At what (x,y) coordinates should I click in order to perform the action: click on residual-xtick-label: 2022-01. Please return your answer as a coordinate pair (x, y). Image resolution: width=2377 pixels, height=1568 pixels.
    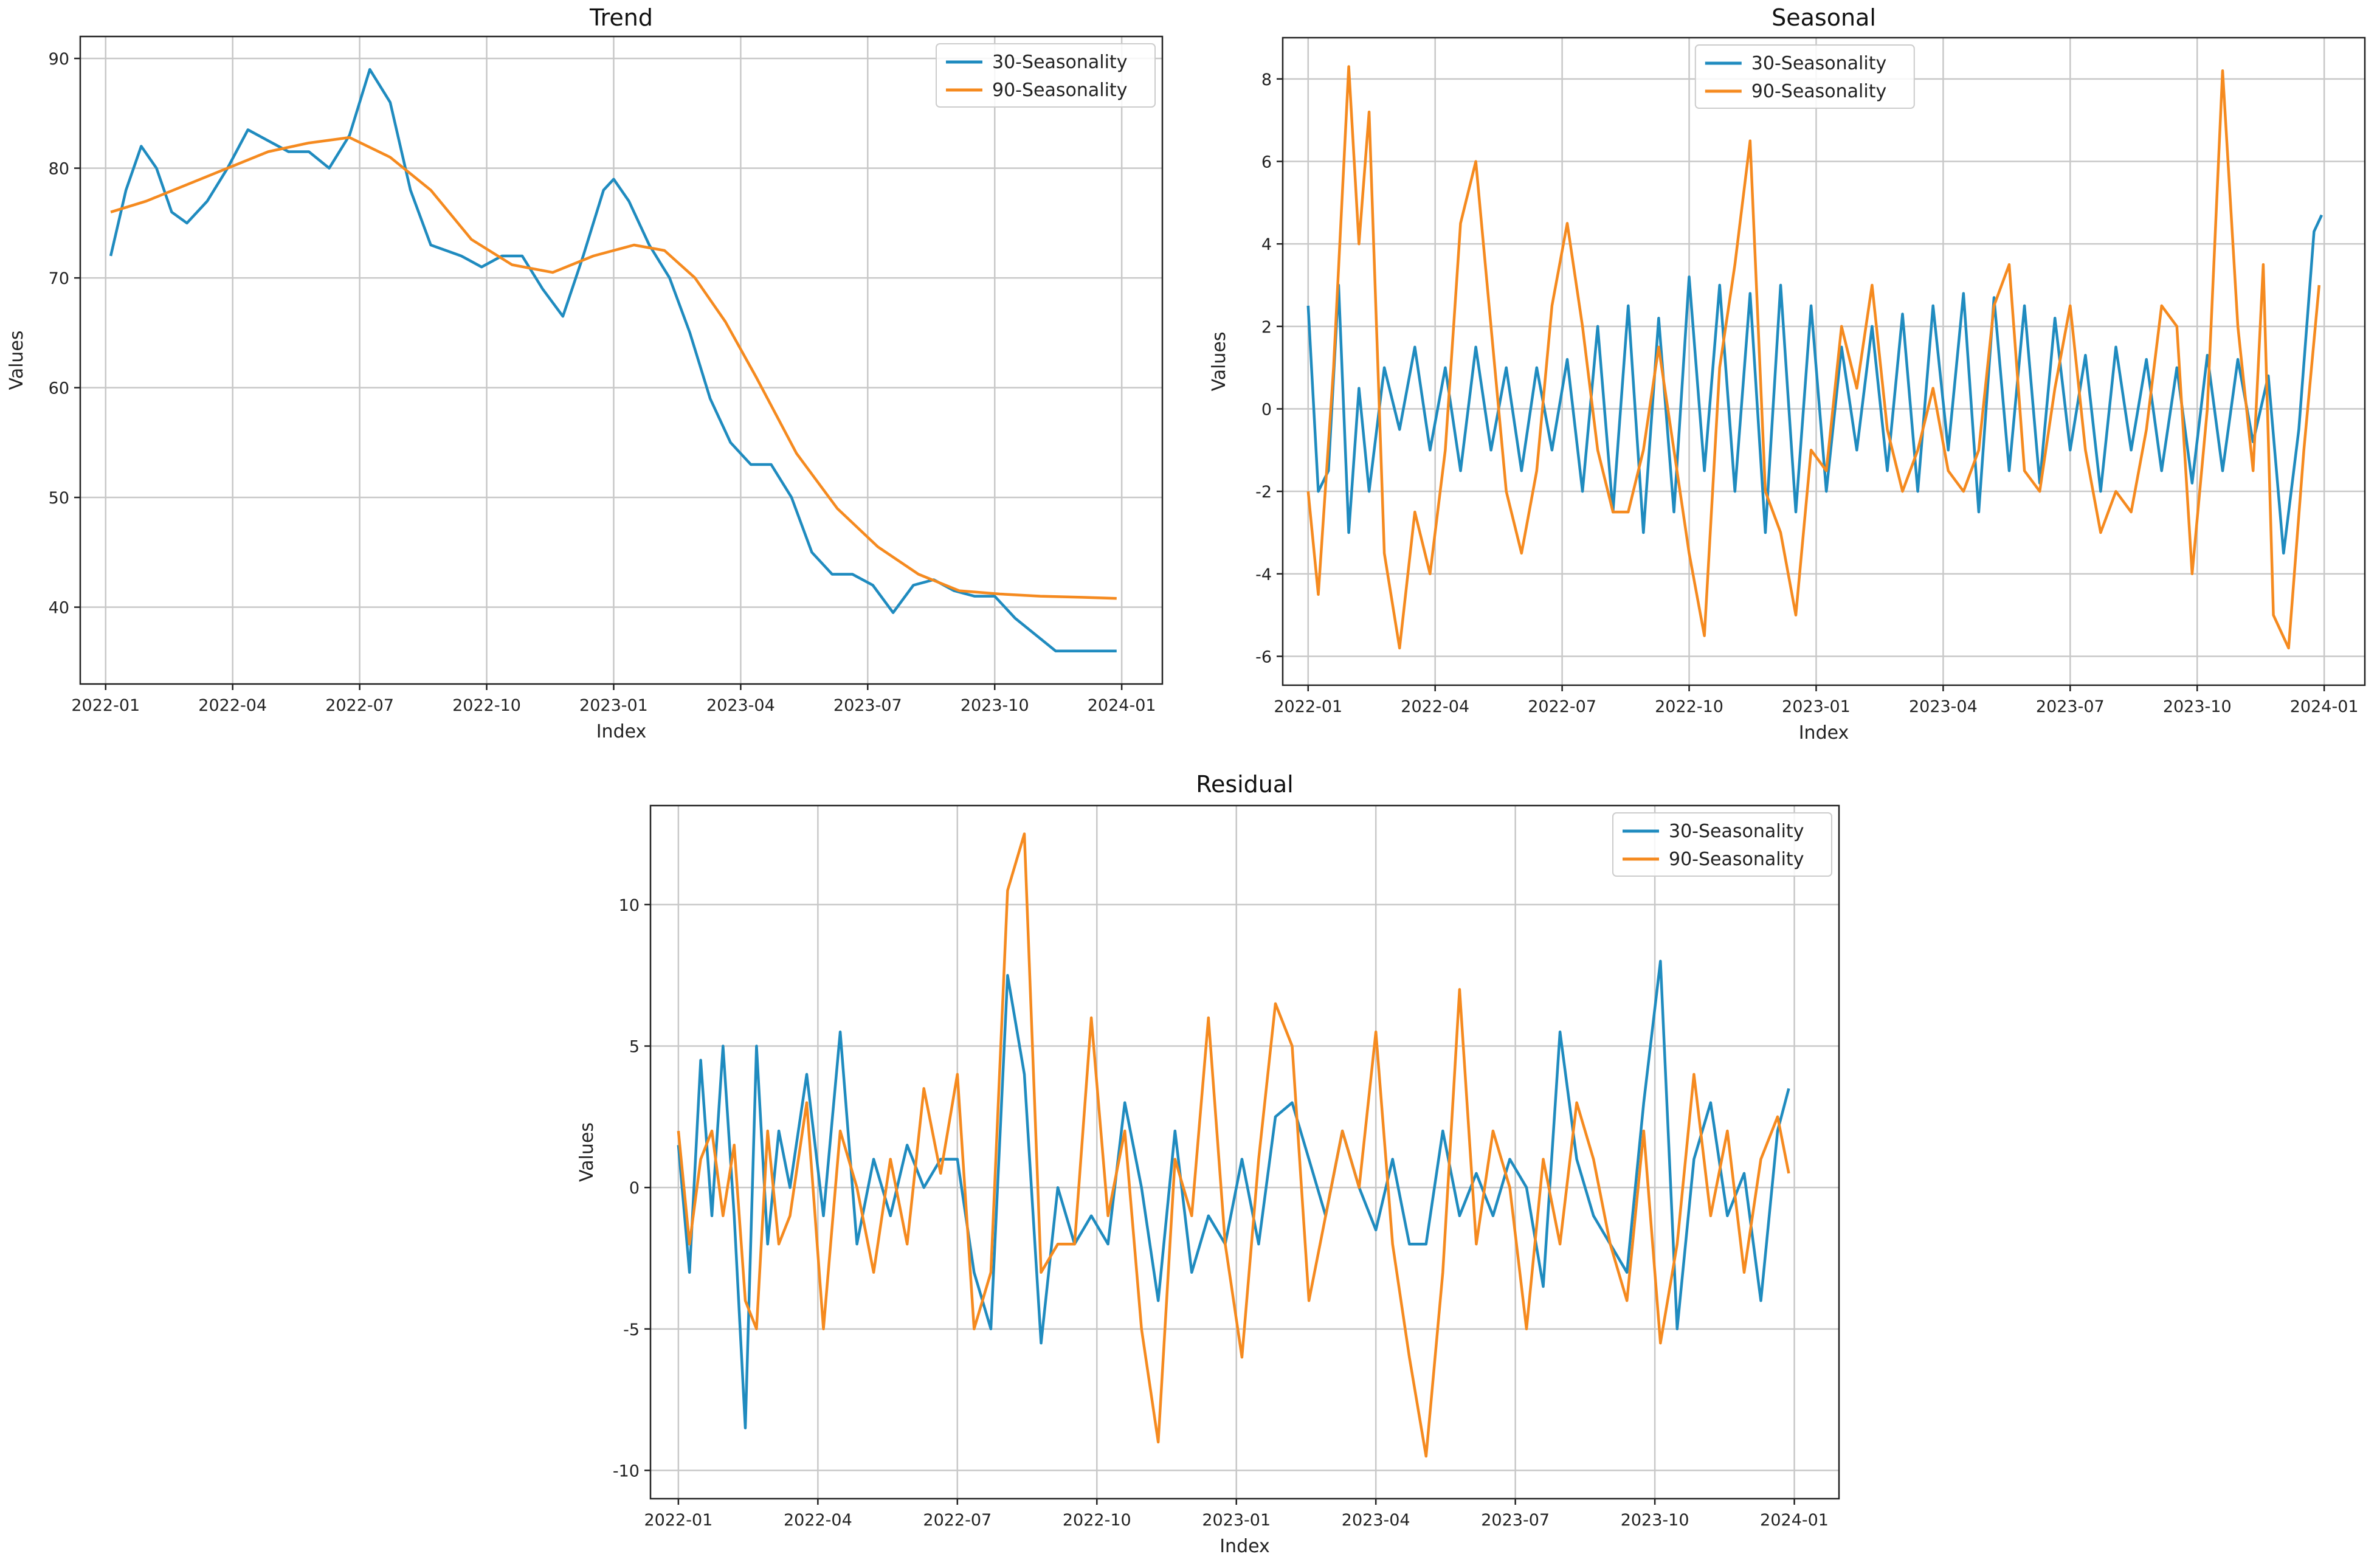
    Looking at the image, I should click on (678, 1520).